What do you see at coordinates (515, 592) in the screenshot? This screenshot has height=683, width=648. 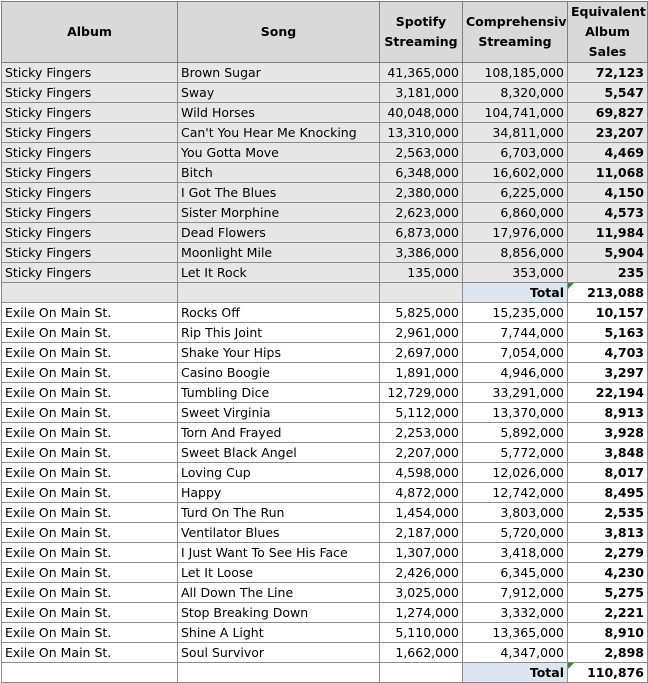 I see `comprehensive-streaming-cell: 7,912,000` at bounding box center [515, 592].